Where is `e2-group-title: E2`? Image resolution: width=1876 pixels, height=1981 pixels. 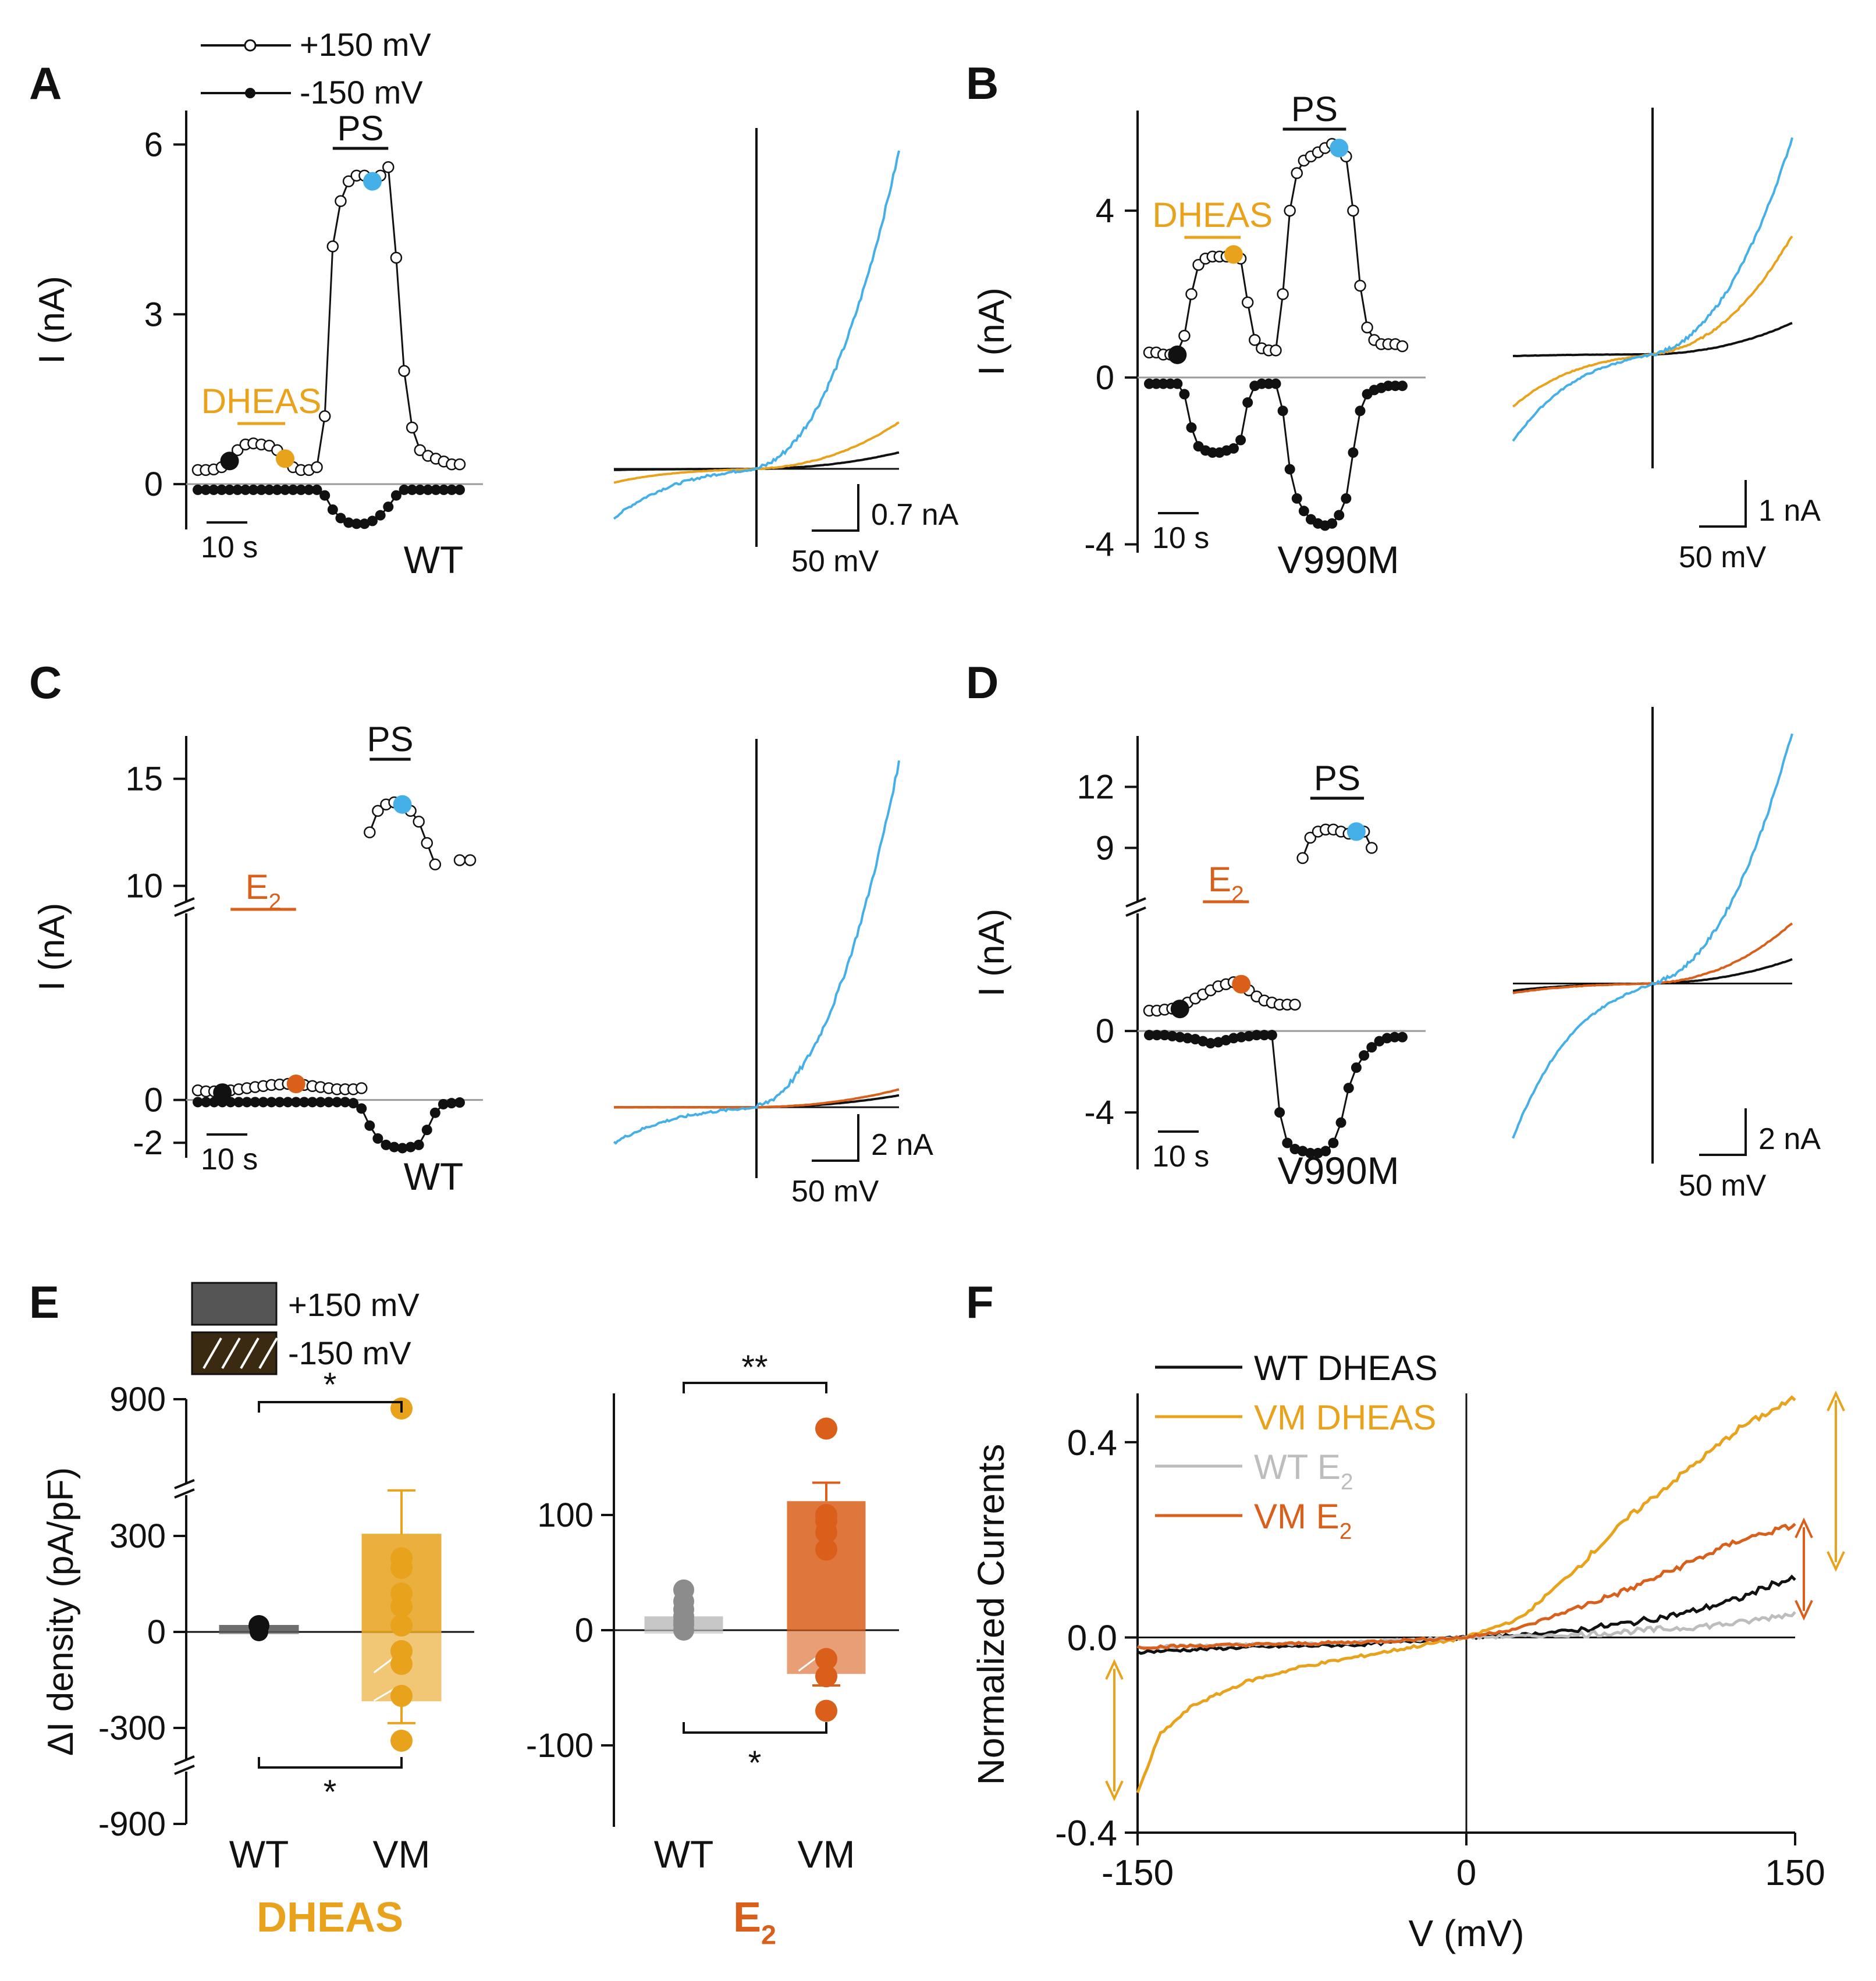 e2-group-title: E2 is located at coordinates (754, 1922).